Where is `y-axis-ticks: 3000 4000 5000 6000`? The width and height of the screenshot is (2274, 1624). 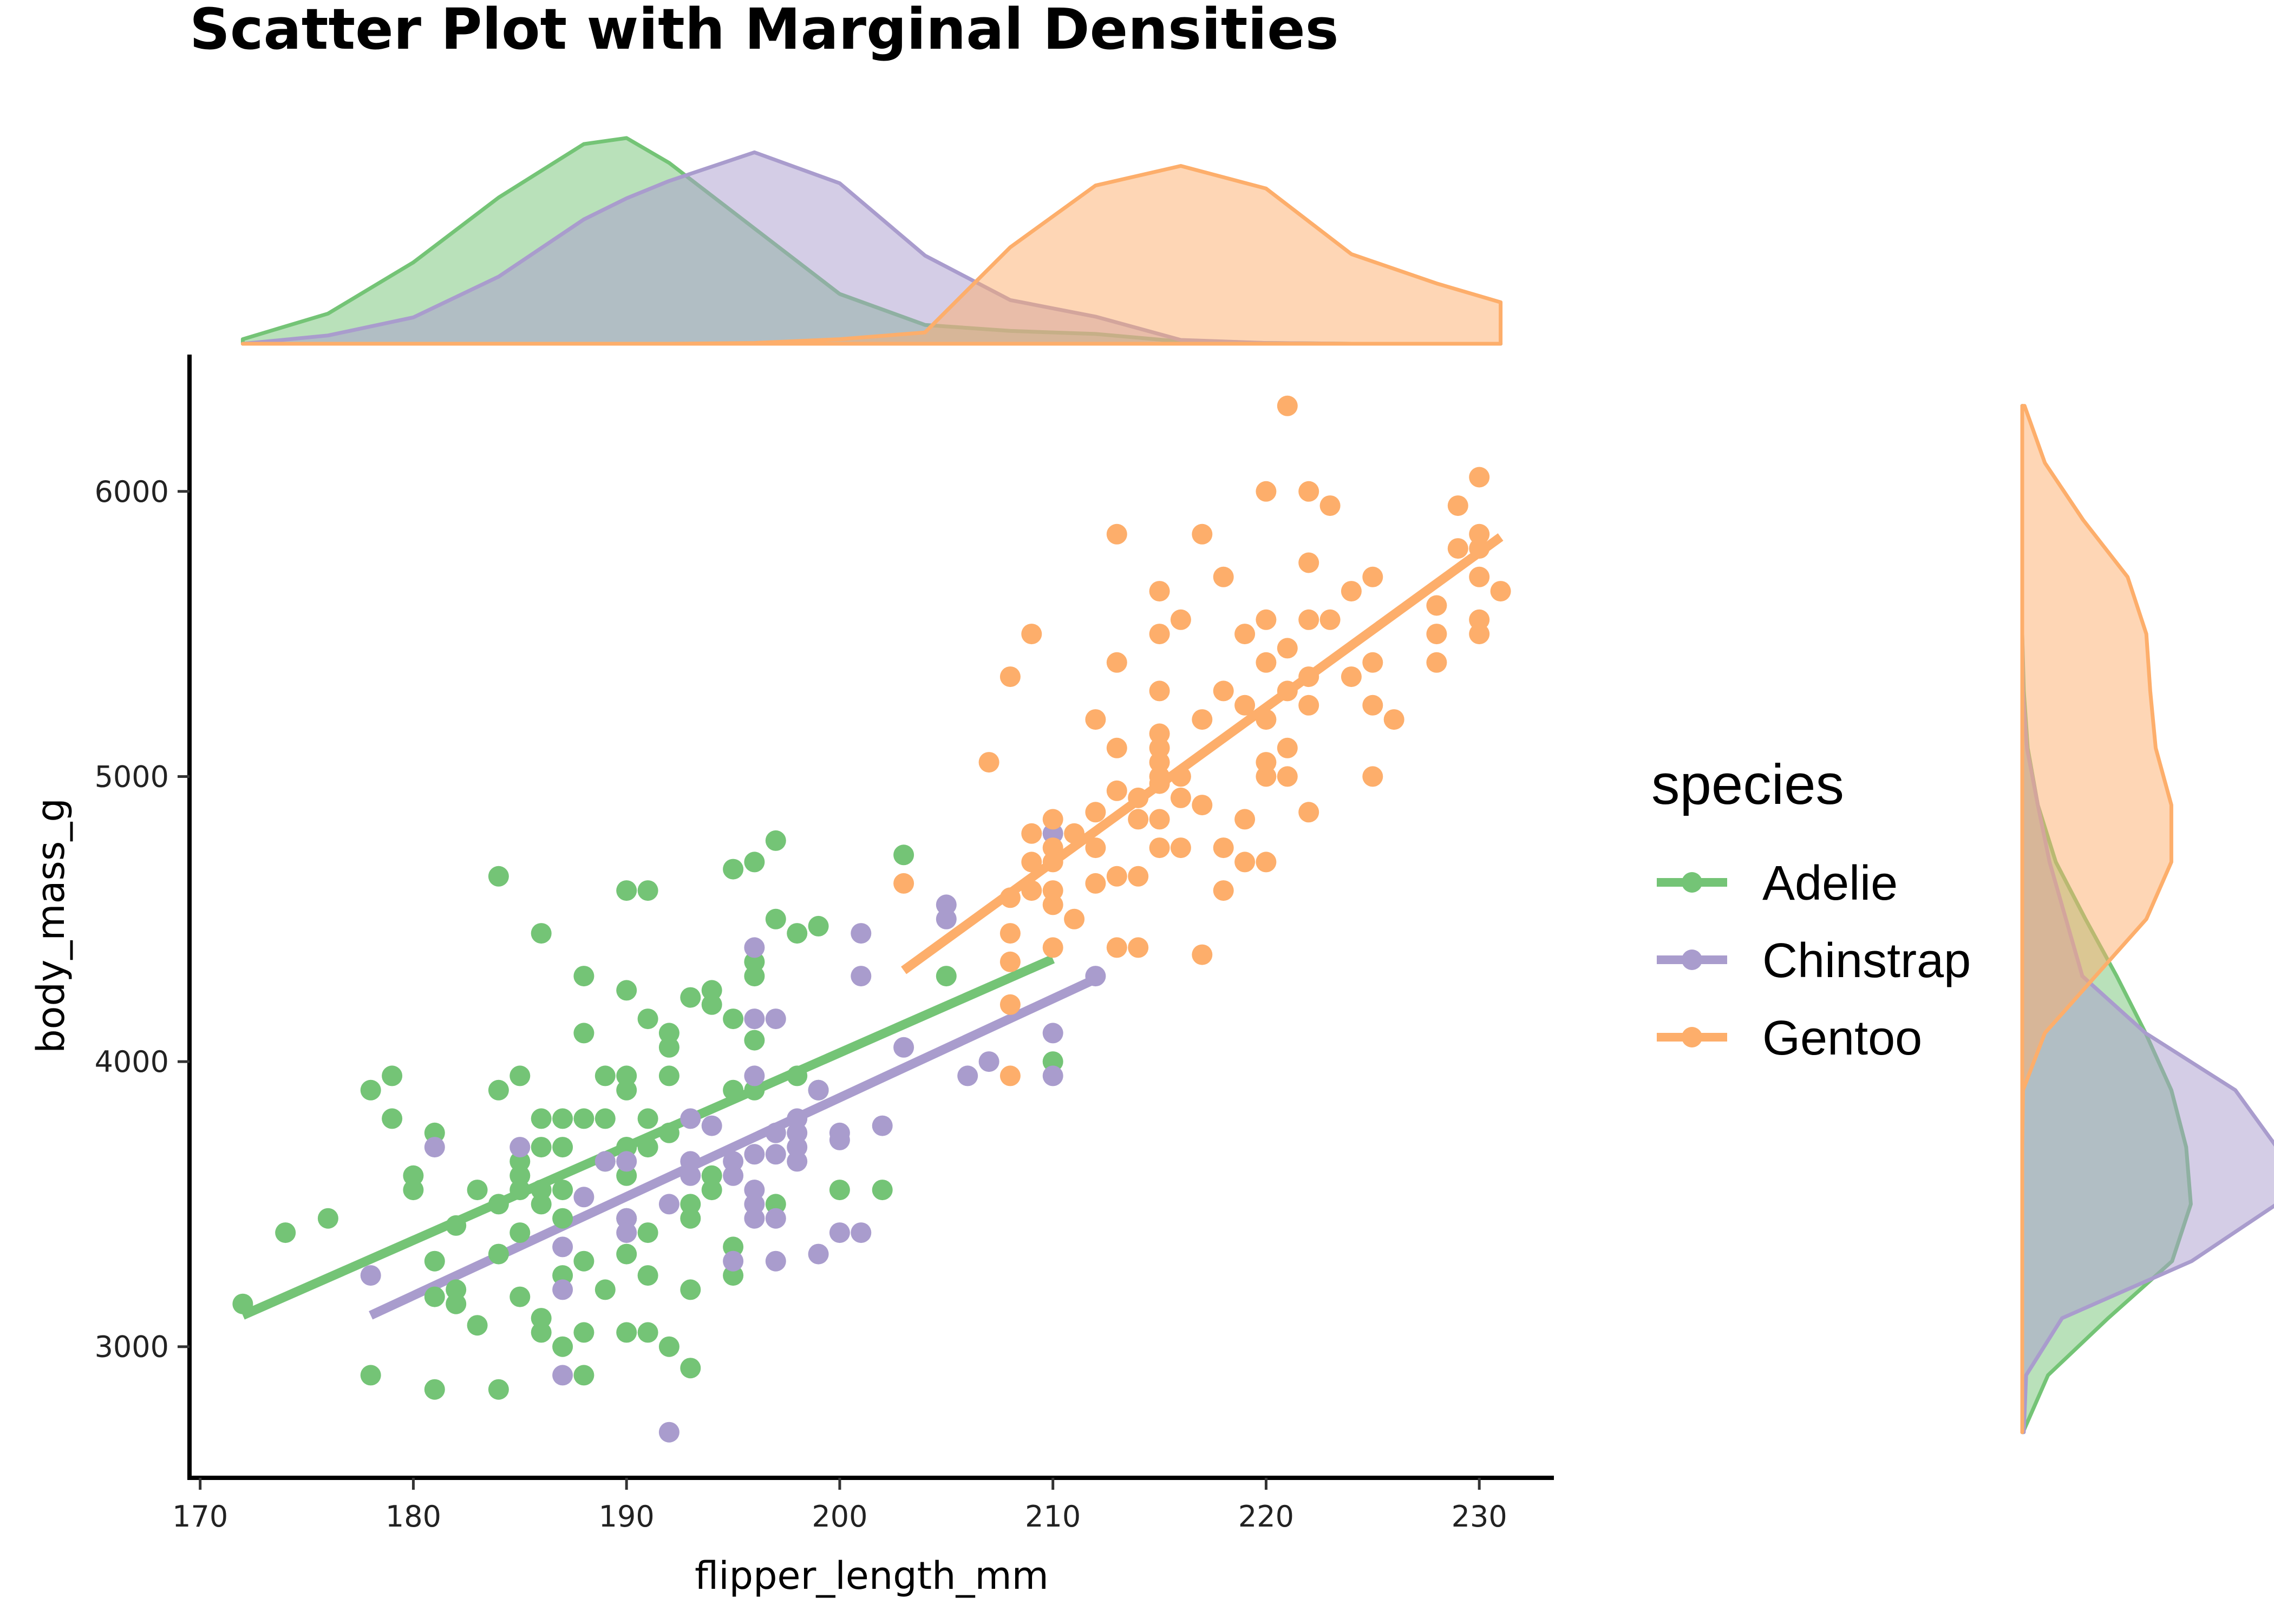
y-axis-ticks: 3000 4000 5000 6000 is located at coordinates (143, 919).